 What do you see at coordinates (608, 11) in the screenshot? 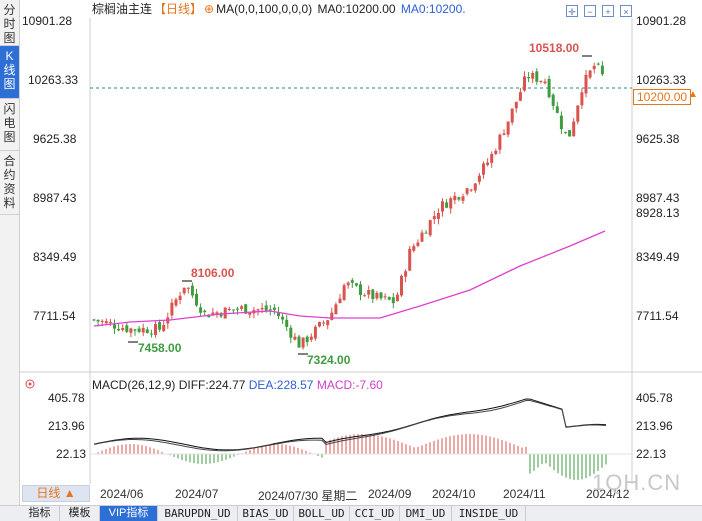
I see `zoom-in-icon: +` at bounding box center [608, 11].